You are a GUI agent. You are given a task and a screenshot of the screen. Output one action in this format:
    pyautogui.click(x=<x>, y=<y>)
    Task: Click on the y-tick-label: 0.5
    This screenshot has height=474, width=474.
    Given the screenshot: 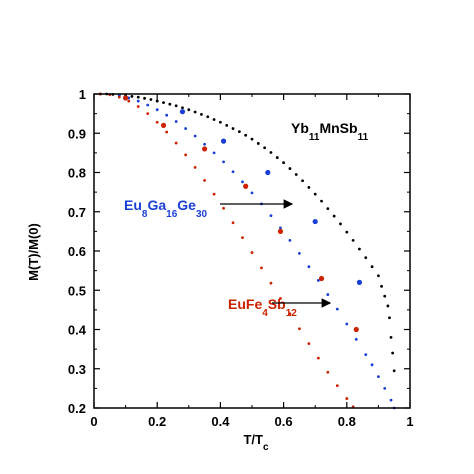 What is the action you would take?
    pyautogui.click(x=77, y=290)
    